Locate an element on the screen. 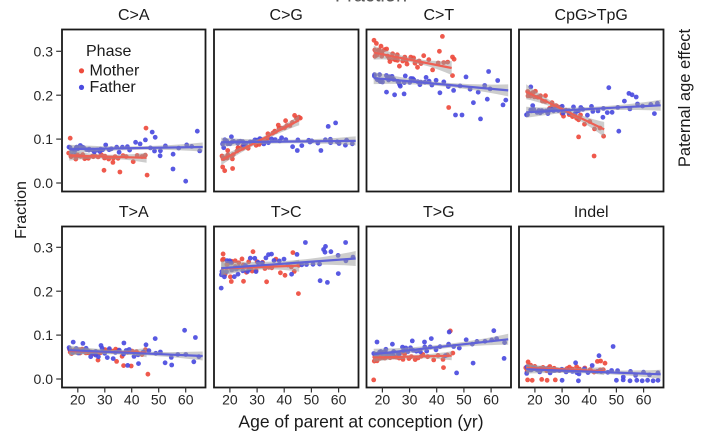 The width and height of the screenshot is (703, 448). svg-text: Phase is located at coordinates (108, 51).